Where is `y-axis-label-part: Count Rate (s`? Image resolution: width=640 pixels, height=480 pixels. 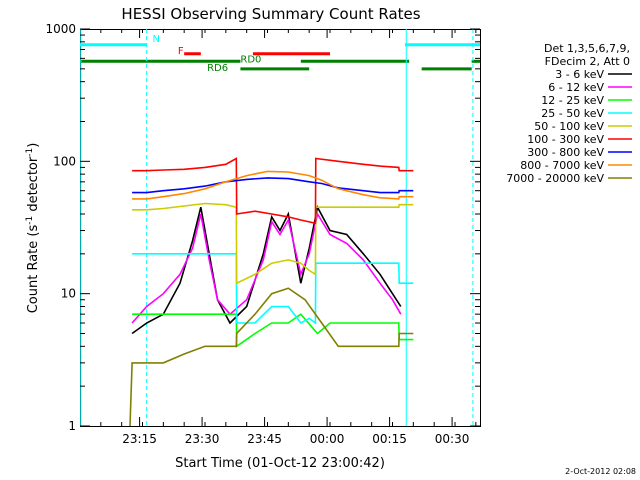 y-axis-label-part: Count Rate (s is located at coordinates (33, 269).